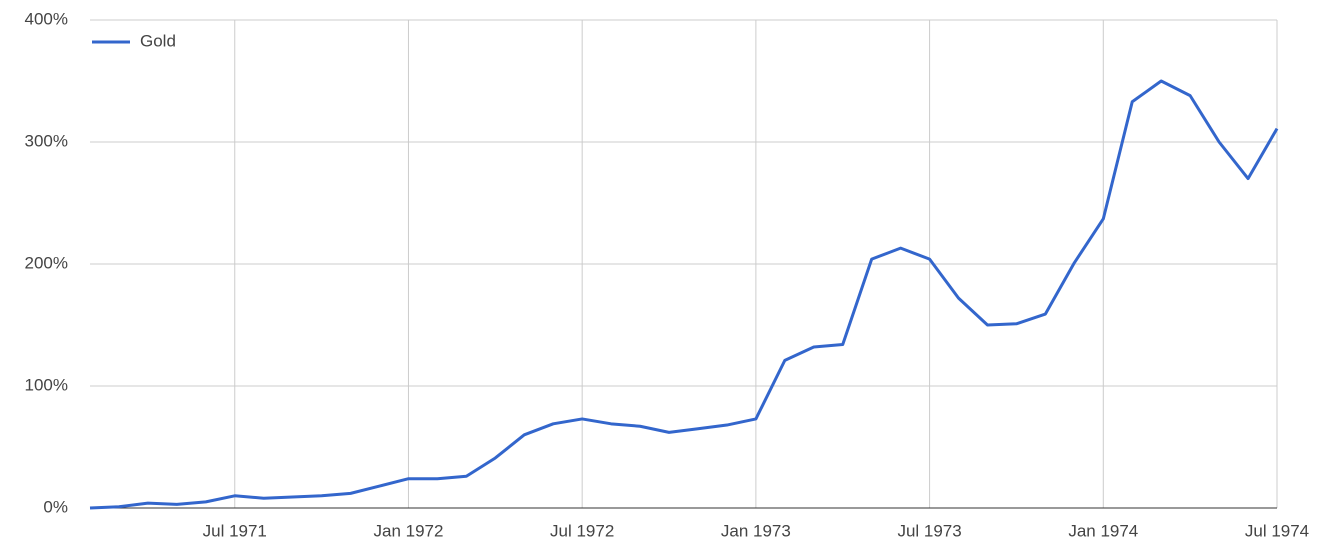 The height and width of the screenshot is (558, 1324). What do you see at coordinates (46, 384) in the screenshot?
I see `y-tick-label: 100%` at bounding box center [46, 384].